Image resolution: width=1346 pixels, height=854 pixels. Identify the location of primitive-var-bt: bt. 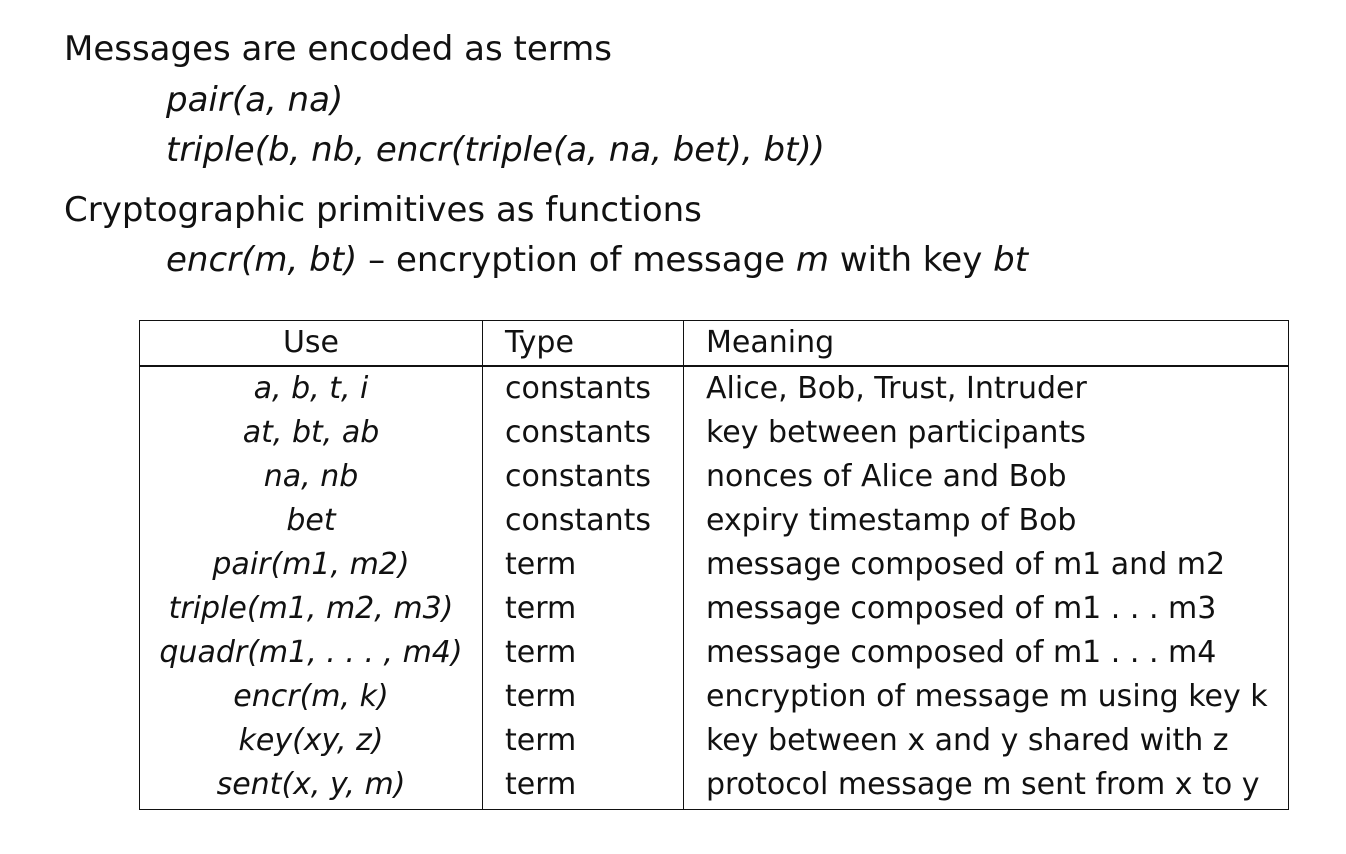
(1011, 260).